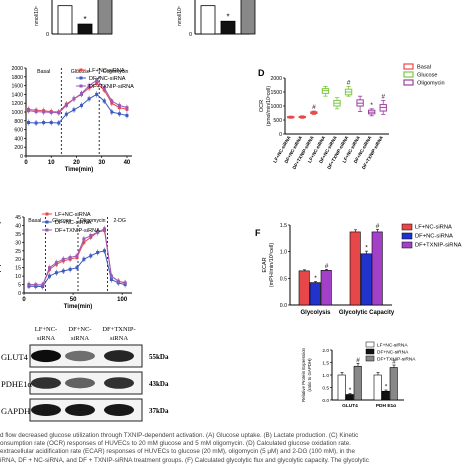 The width and height of the screenshot is (474, 474). I want to click on series-line, so click(78, 108).